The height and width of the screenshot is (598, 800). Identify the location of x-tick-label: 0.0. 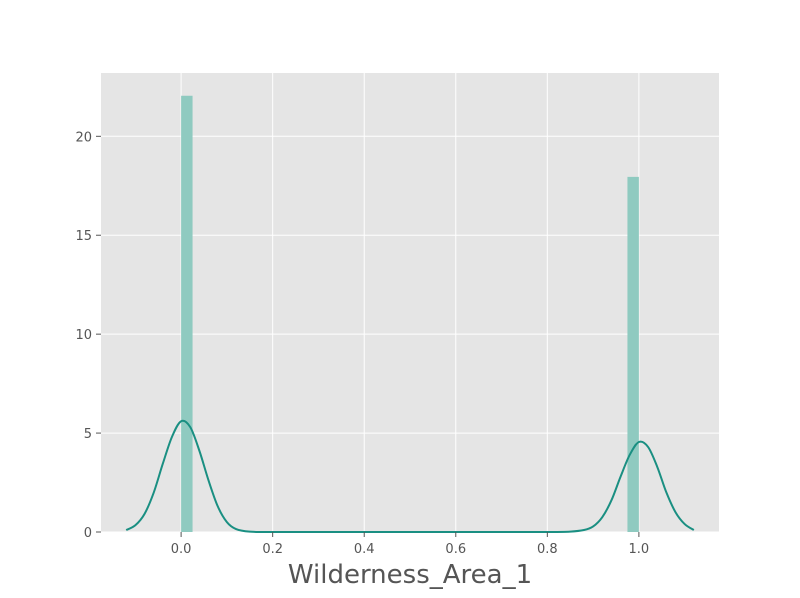
(181, 549).